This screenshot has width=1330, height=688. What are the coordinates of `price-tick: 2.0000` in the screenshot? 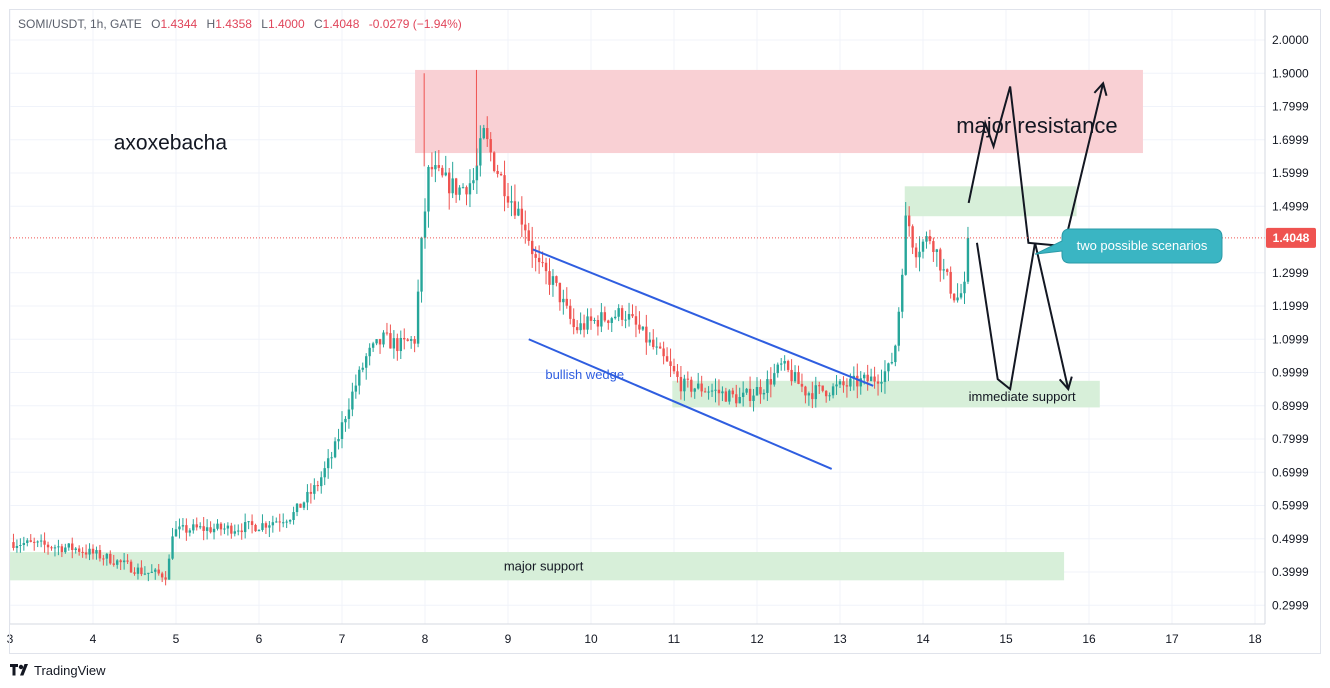 It's located at (1290, 40).